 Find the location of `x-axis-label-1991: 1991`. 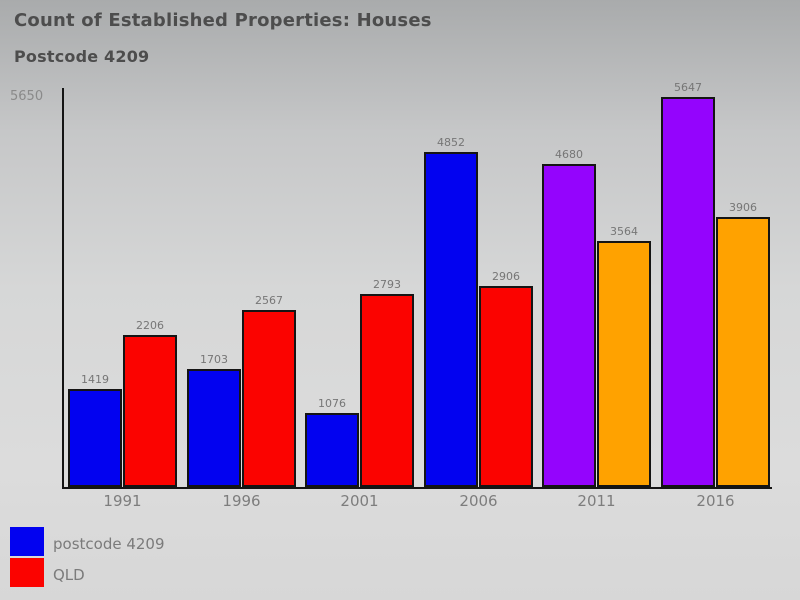

x-axis-label-1991: 1991 is located at coordinates (122, 501).